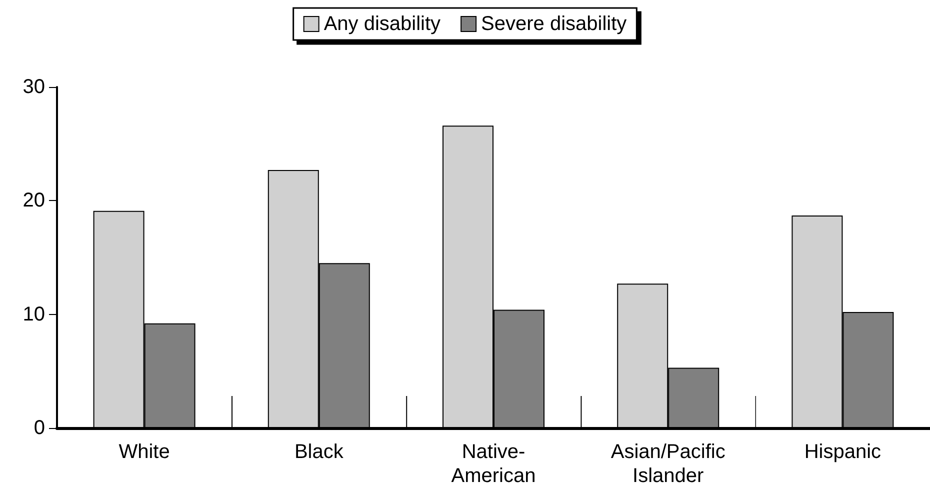  Describe the element at coordinates (33, 201) in the screenshot. I see `y-tick-label: 20` at that location.